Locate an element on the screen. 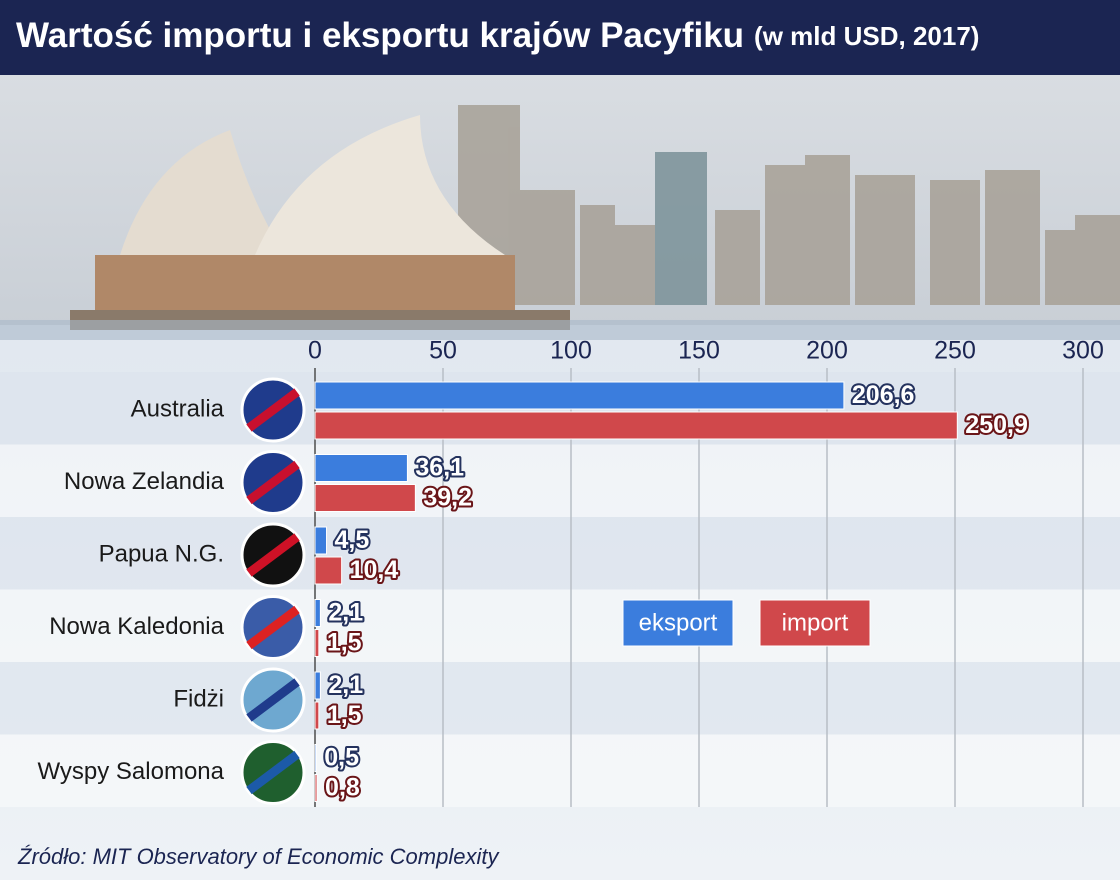 Image resolution: width=1120 pixels, height=880 pixels. value-label: 10,4 is located at coordinates (374, 570).